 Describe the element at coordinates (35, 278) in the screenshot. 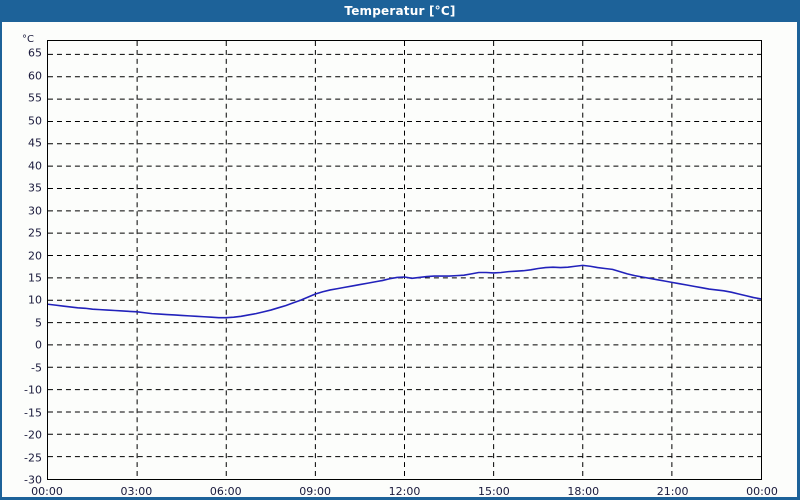

I see `y-axis-tick-label: 15` at that location.